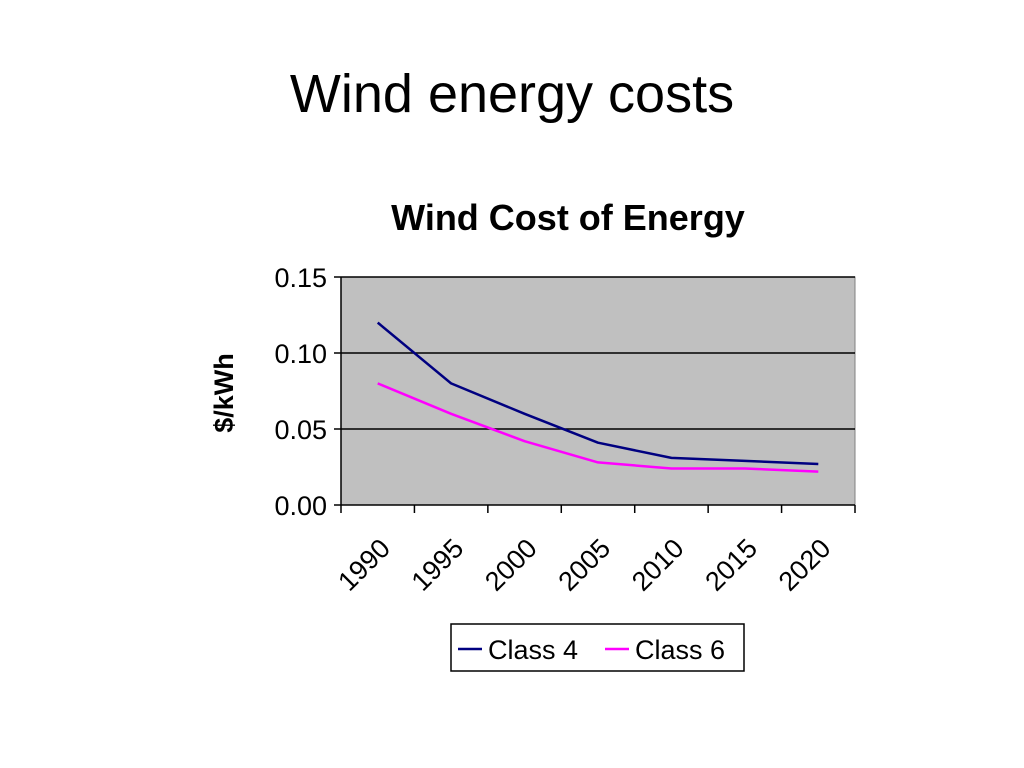 This screenshot has height=768, width=1024. I want to click on y-tick-label: 0.05, so click(300, 430).